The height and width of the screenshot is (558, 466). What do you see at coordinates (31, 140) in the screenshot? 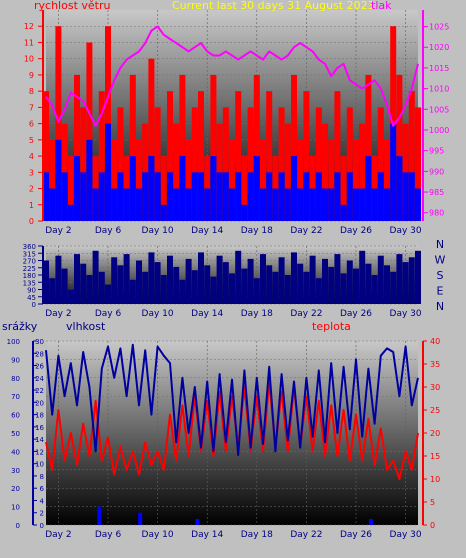
I see `left-tick-label: 5` at bounding box center [31, 140].